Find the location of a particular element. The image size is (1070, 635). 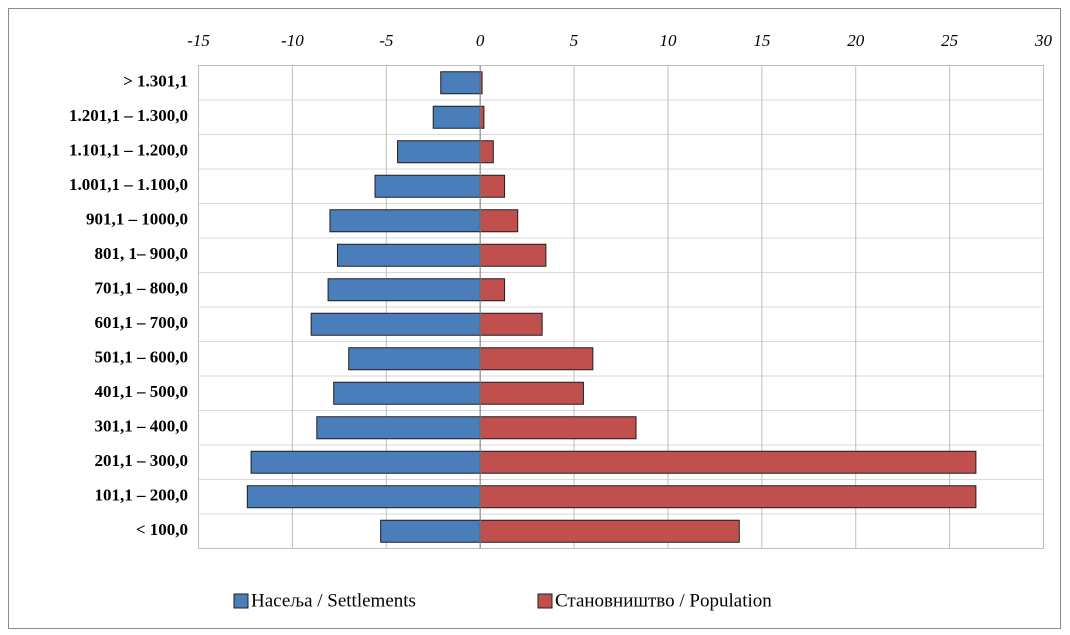

y-tick-label: 101,1 – 200,0 is located at coordinates (142, 495).